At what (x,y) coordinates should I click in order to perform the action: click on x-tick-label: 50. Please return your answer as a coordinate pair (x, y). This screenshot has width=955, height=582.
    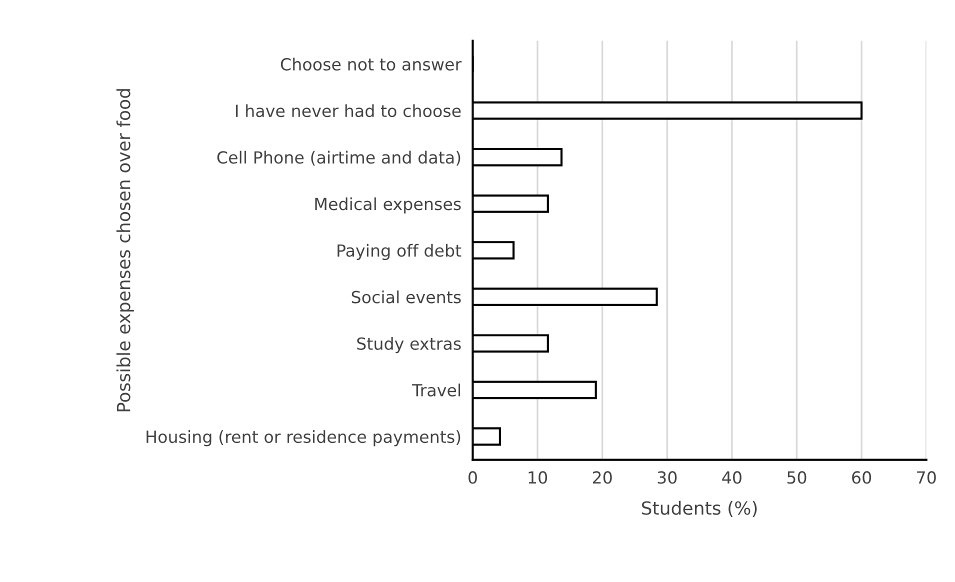
    Looking at the image, I should click on (796, 477).